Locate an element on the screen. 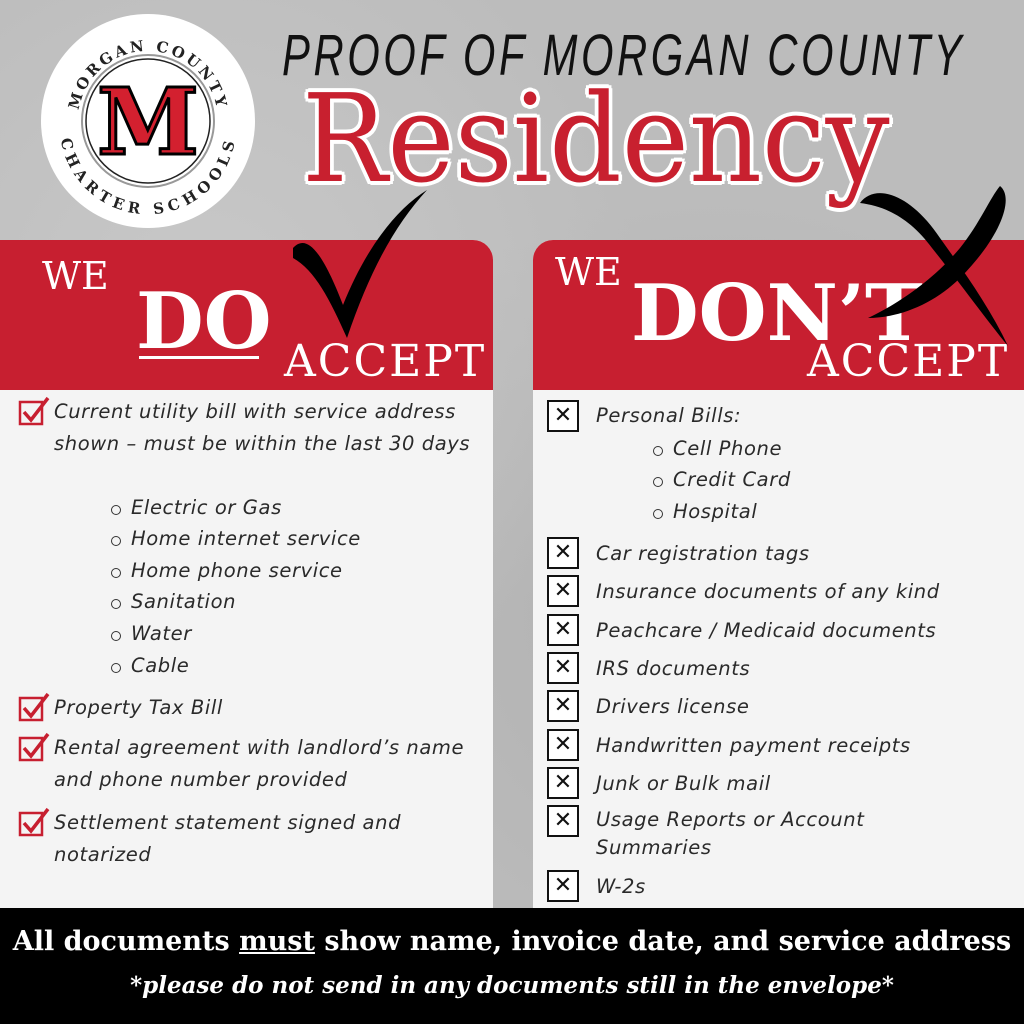  school-logo: MORGAN COUNTY CHARTER SCHOOLS M is located at coordinates (148, 121).